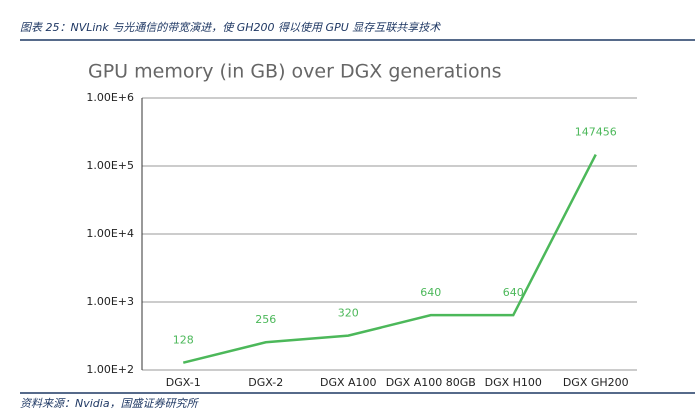  I want to click on x-tick-label: DGX-2, so click(265, 382).